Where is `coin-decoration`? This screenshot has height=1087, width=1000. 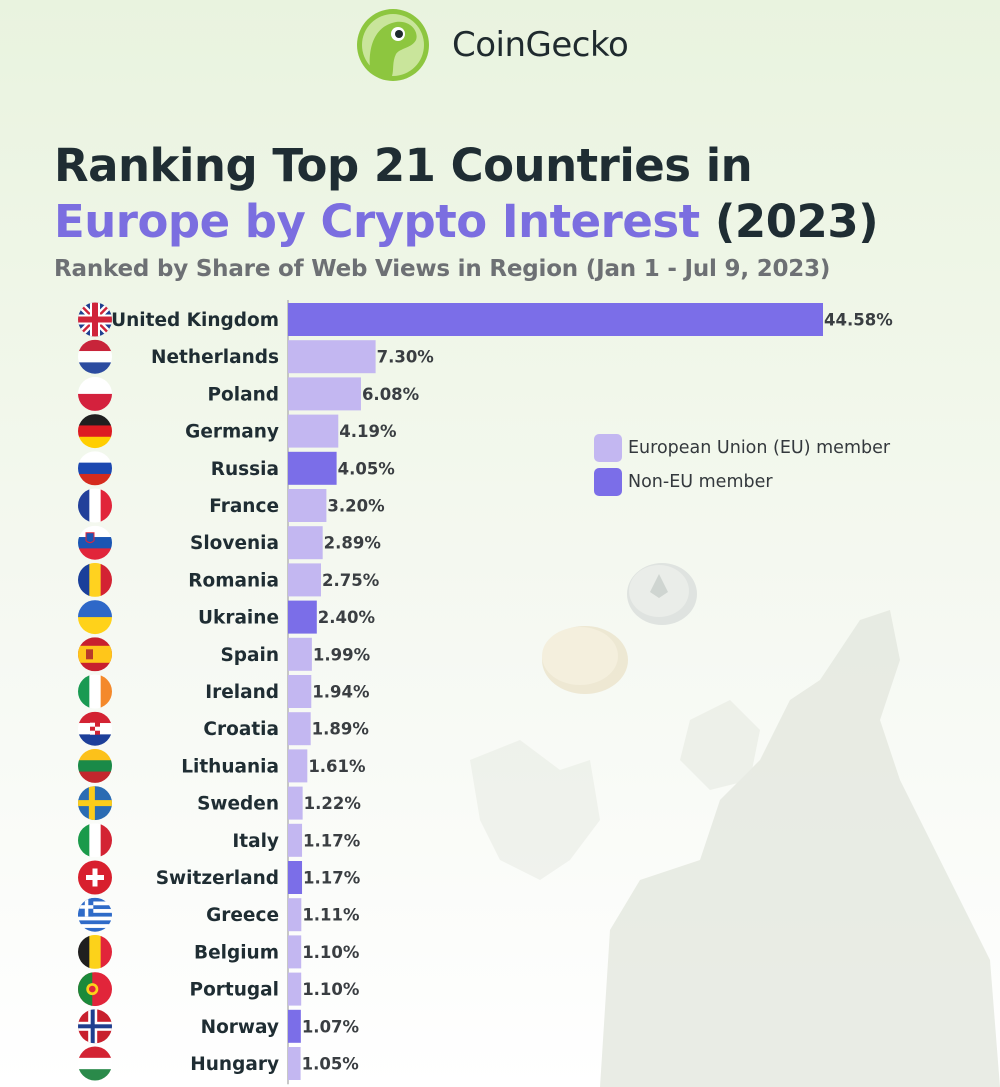
coin-decoration is located at coordinates (585, 660).